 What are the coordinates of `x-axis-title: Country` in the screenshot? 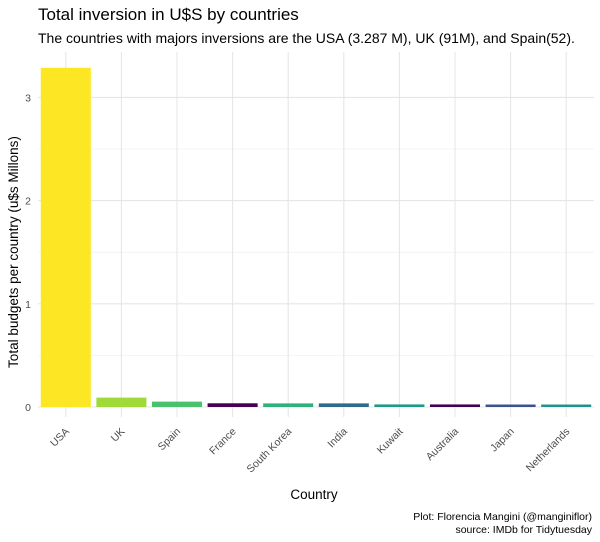 It's located at (314, 494).